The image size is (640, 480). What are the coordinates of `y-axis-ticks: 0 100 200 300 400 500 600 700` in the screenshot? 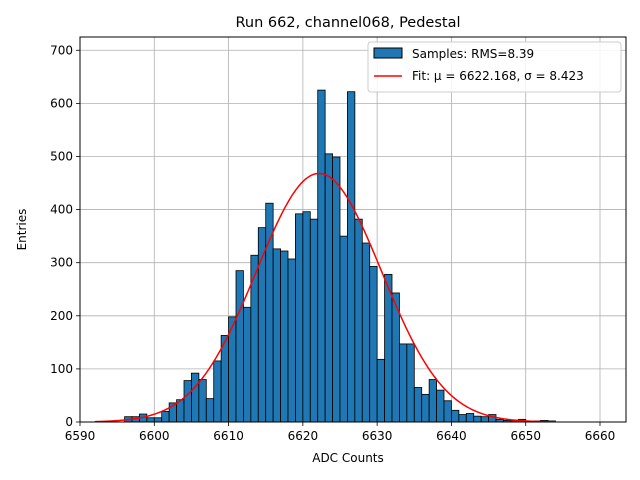 It's located at (65, 236).